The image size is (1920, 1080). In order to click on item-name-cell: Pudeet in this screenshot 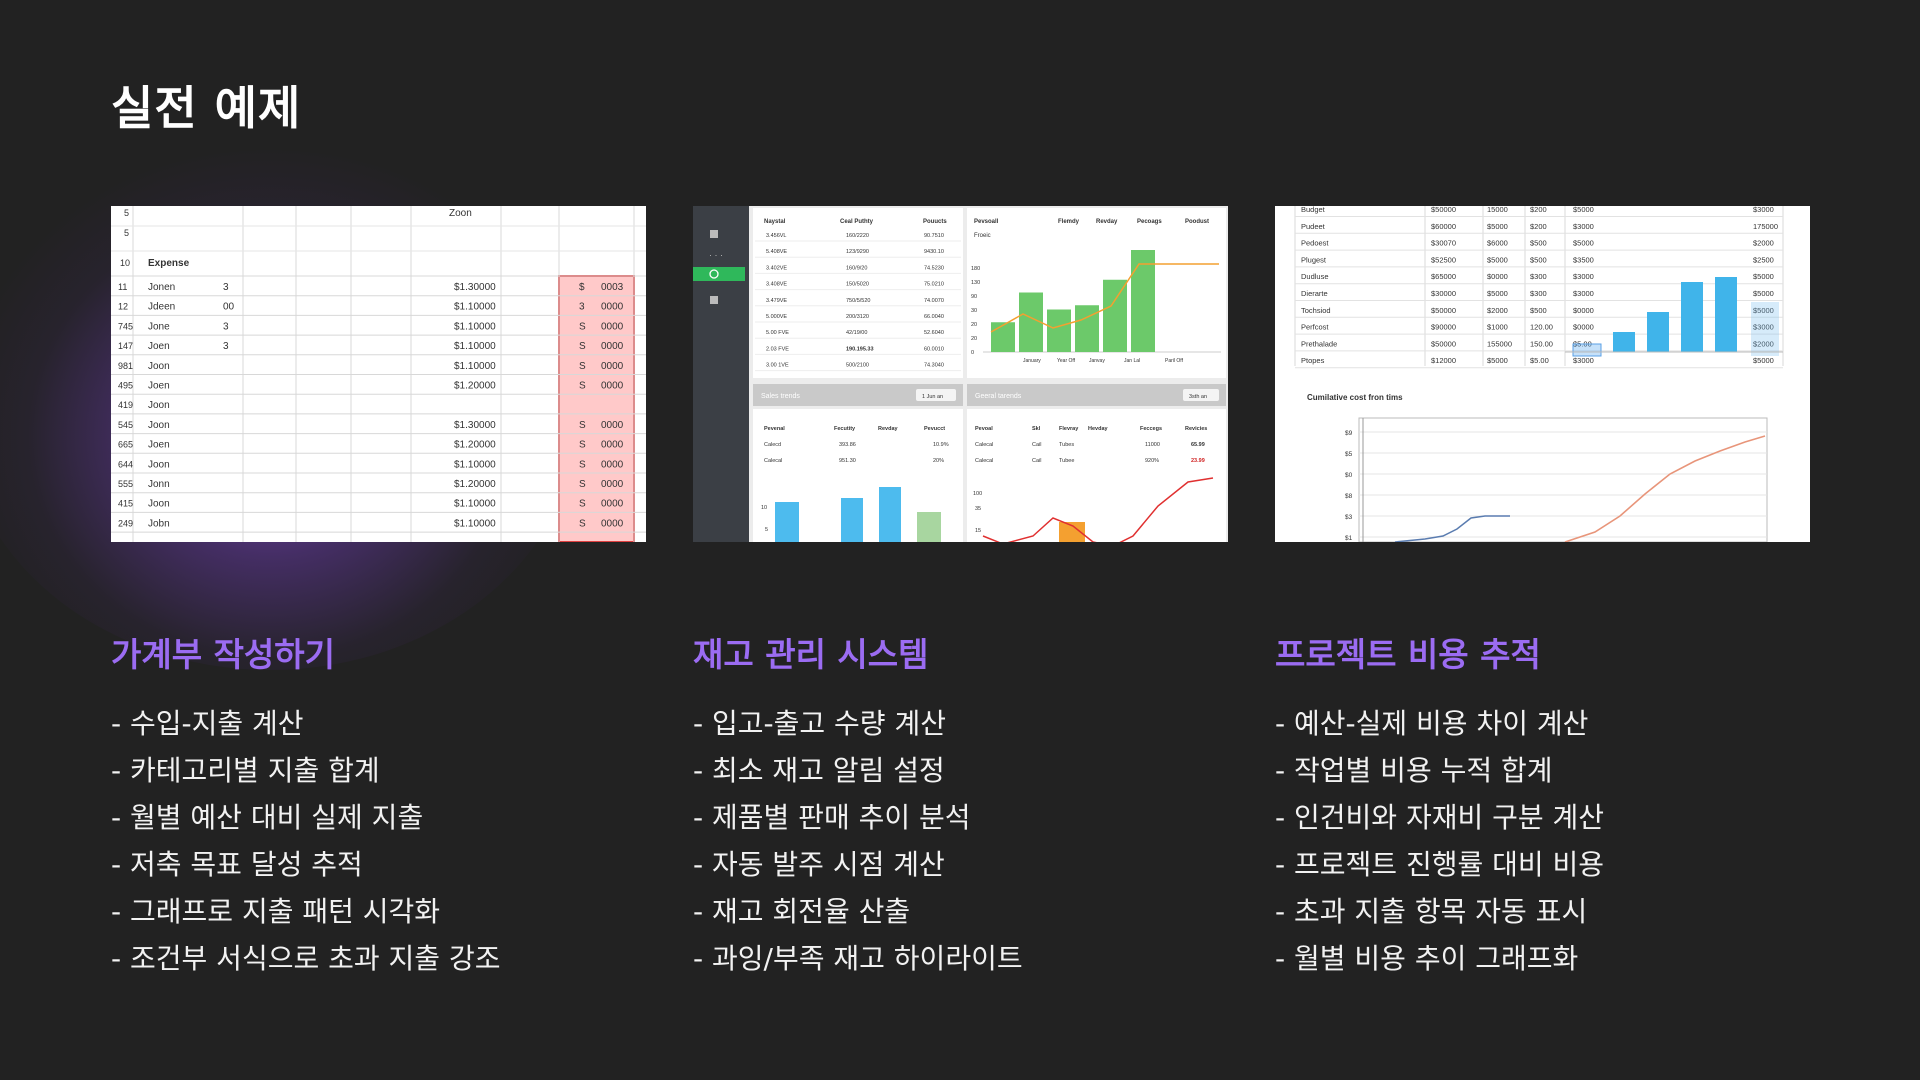, I will do `click(1313, 226)`.